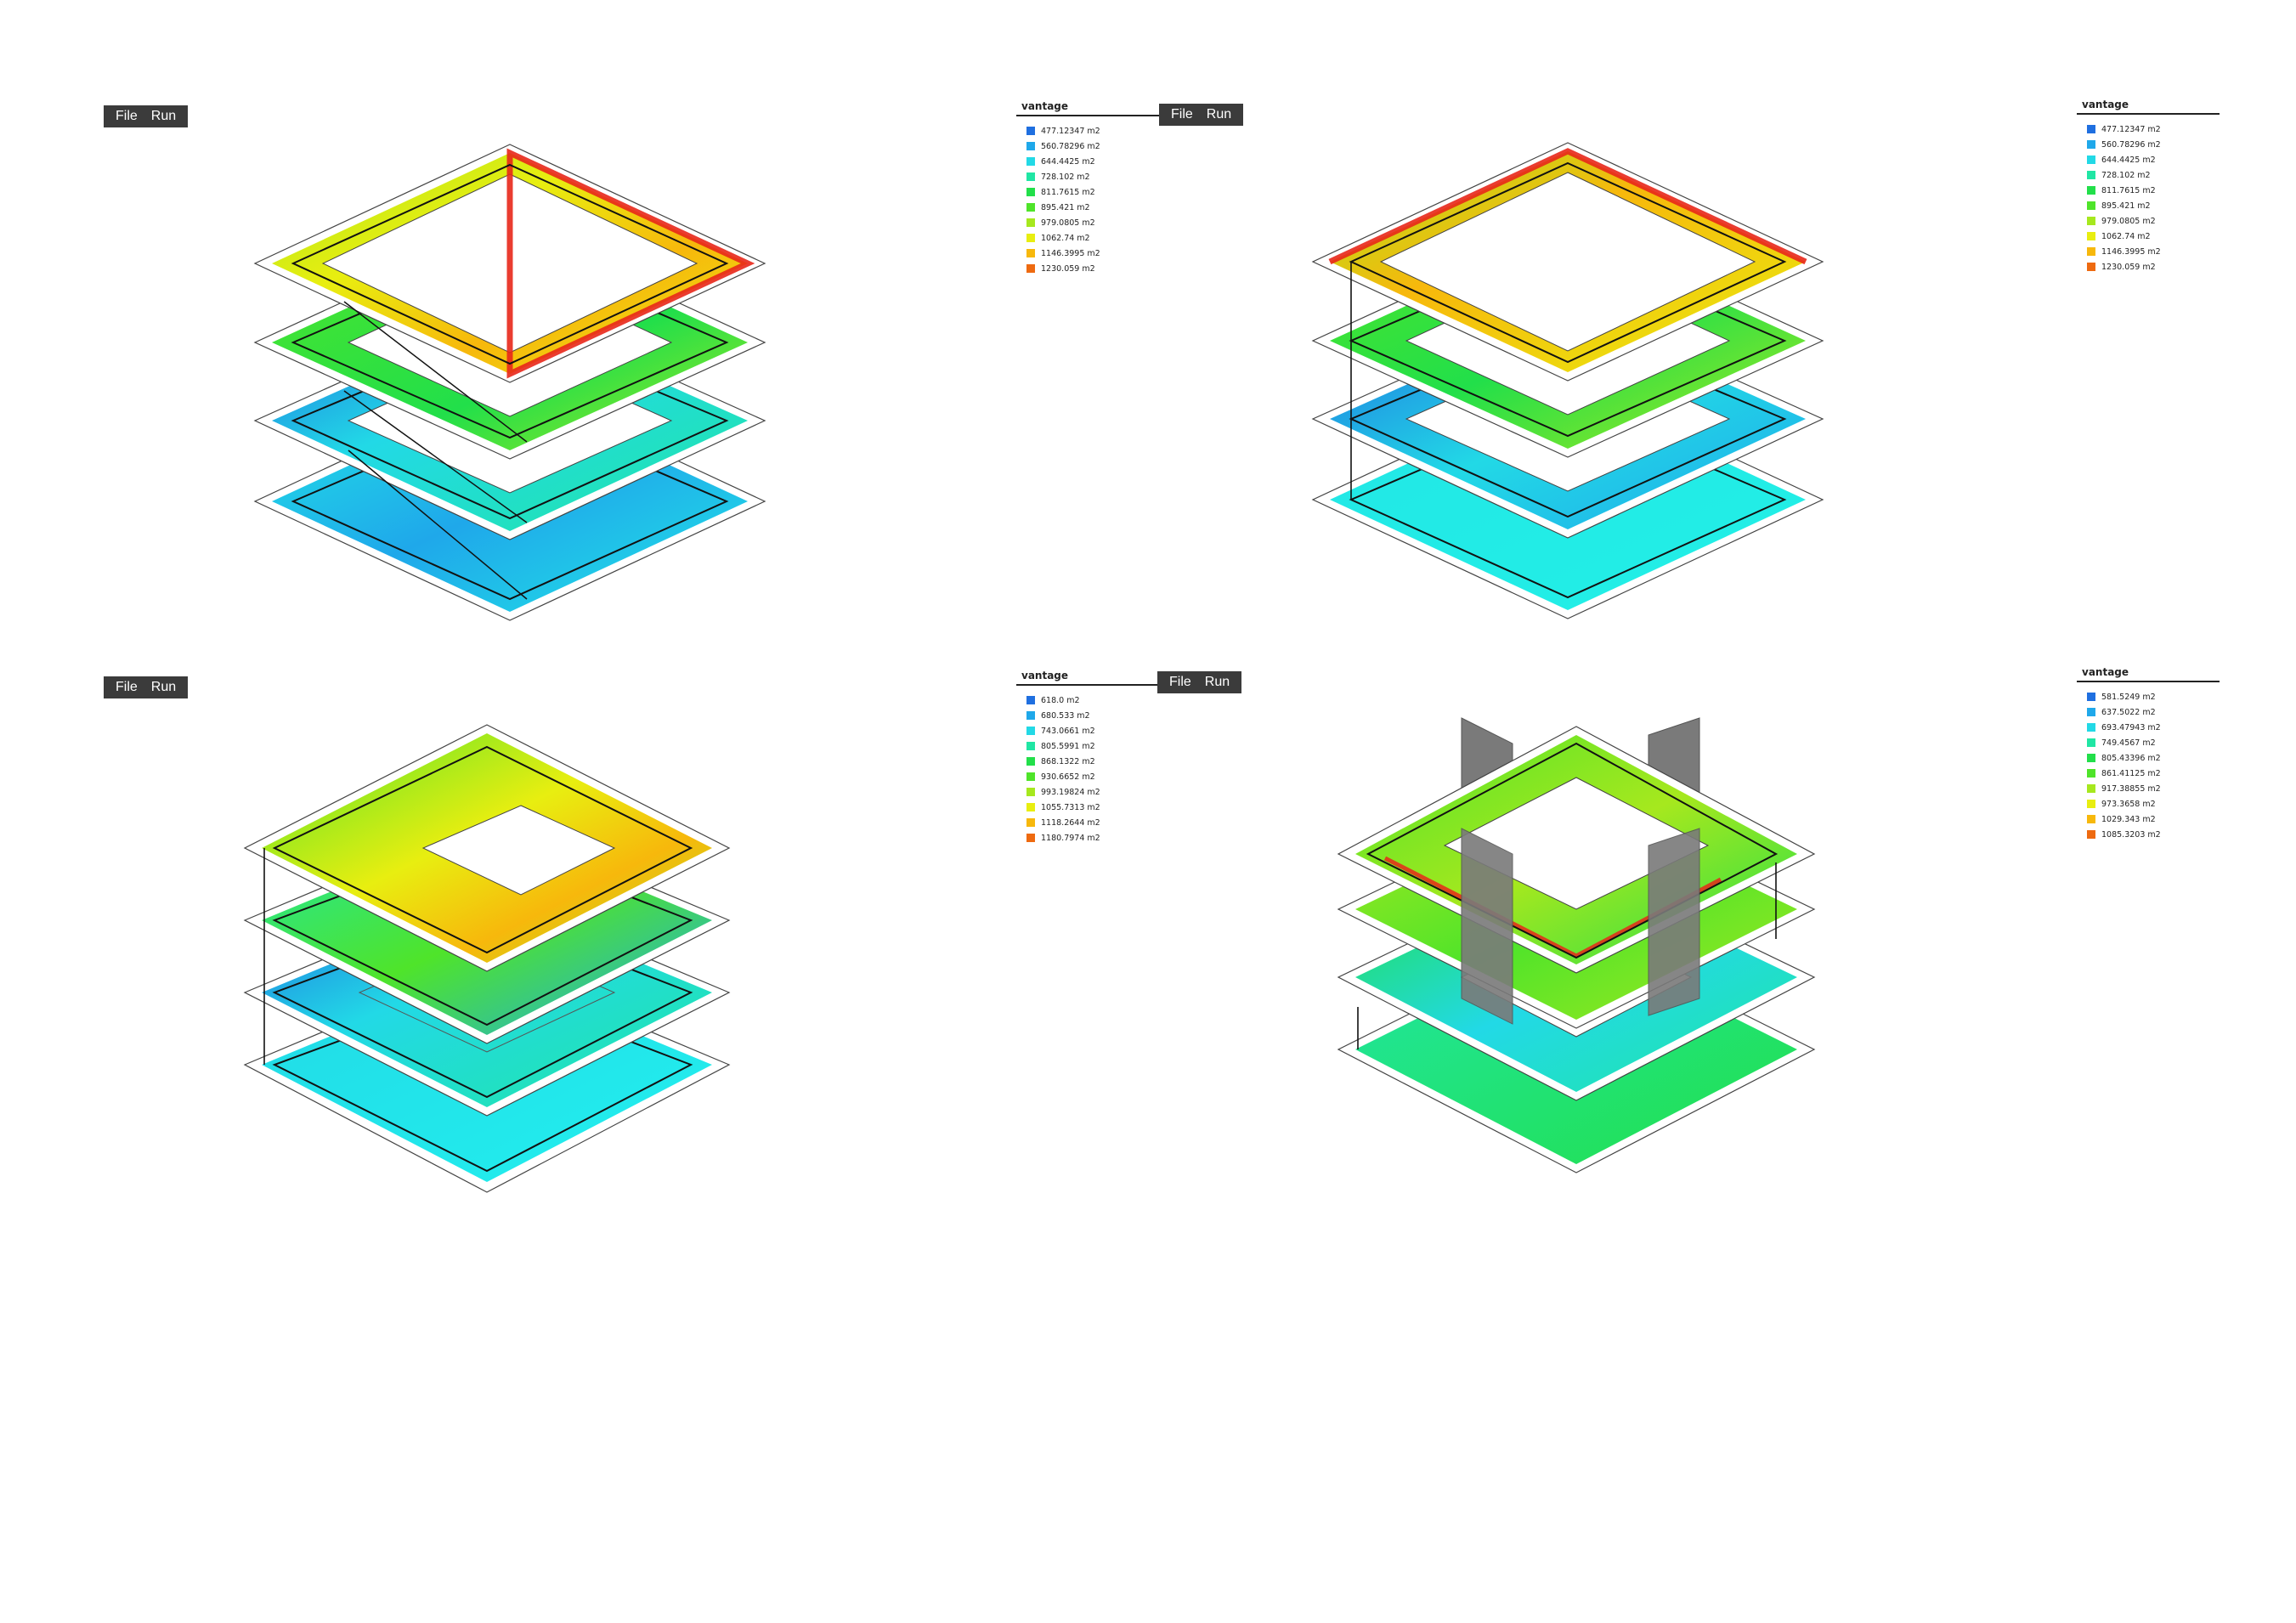 The height and width of the screenshot is (1623, 2296). I want to click on menubar-panel-1: File Run, so click(146, 116).